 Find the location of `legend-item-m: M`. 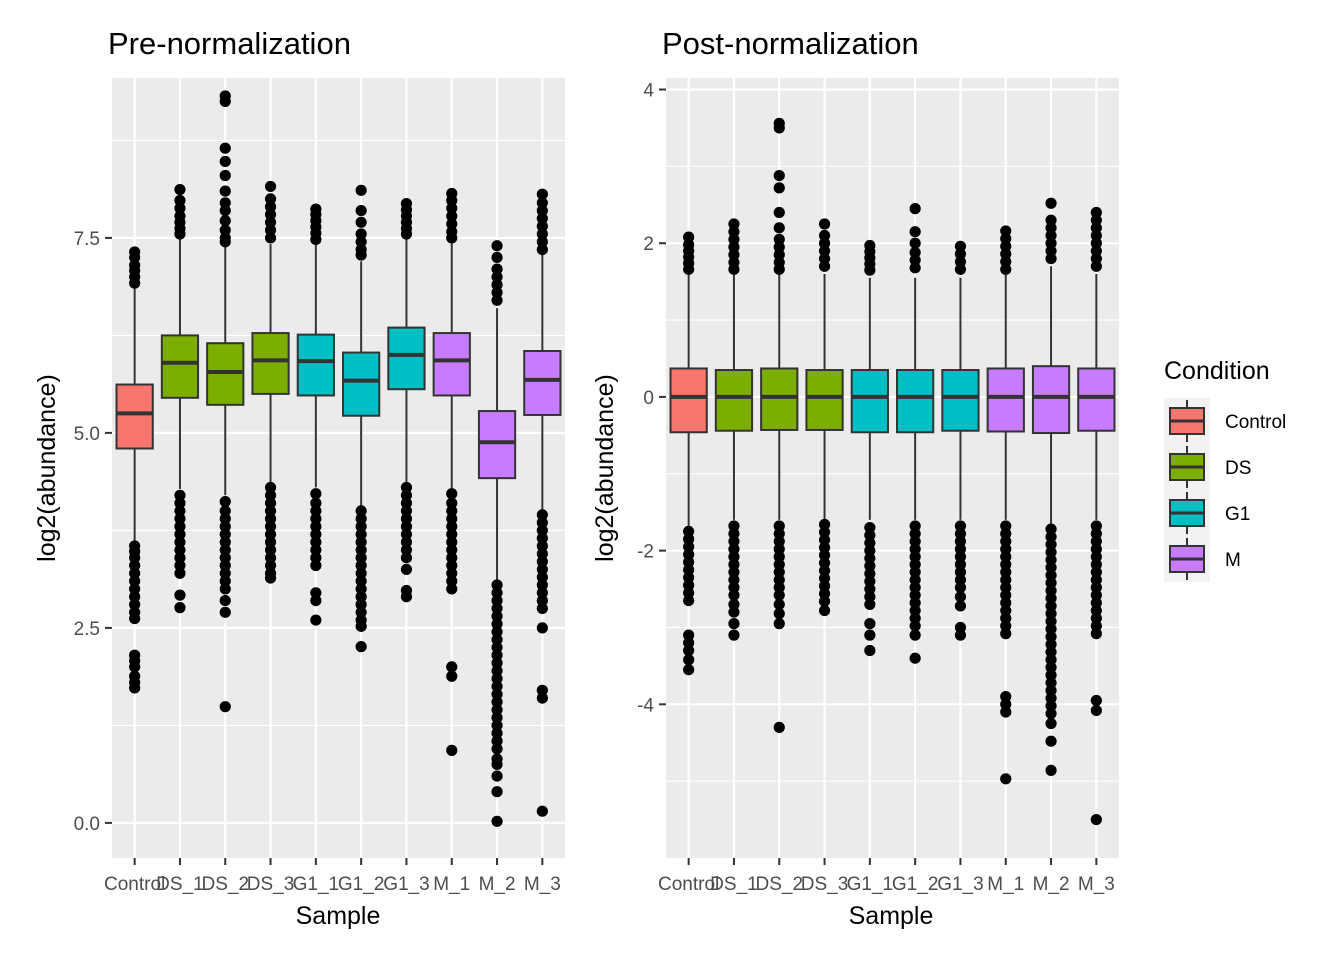

legend-item-m: M is located at coordinates (1202, 559).